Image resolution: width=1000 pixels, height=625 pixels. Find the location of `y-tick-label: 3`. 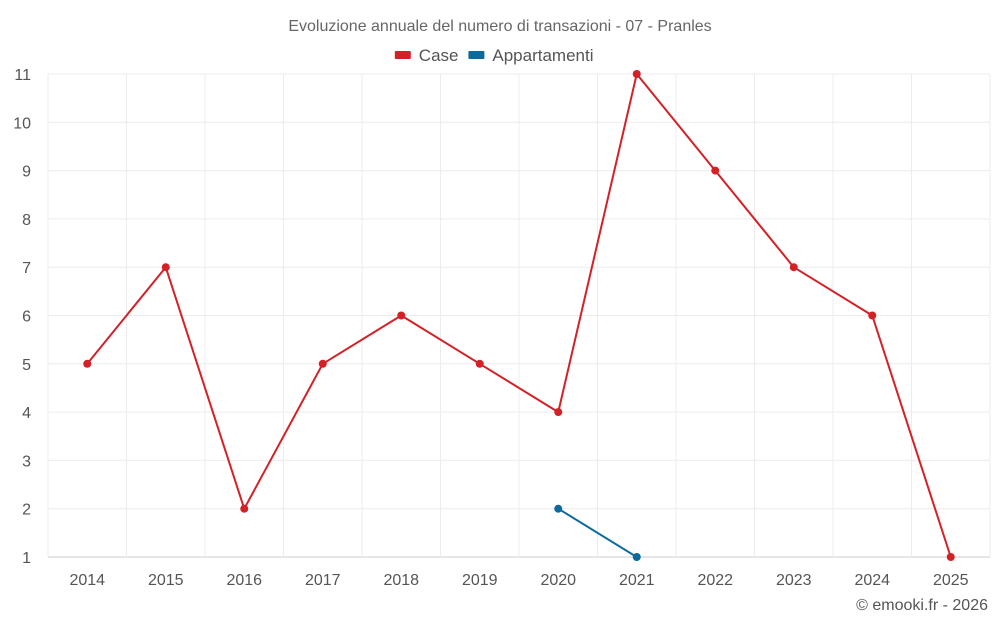

y-tick-label: 3 is located at coordinates (26, 461).